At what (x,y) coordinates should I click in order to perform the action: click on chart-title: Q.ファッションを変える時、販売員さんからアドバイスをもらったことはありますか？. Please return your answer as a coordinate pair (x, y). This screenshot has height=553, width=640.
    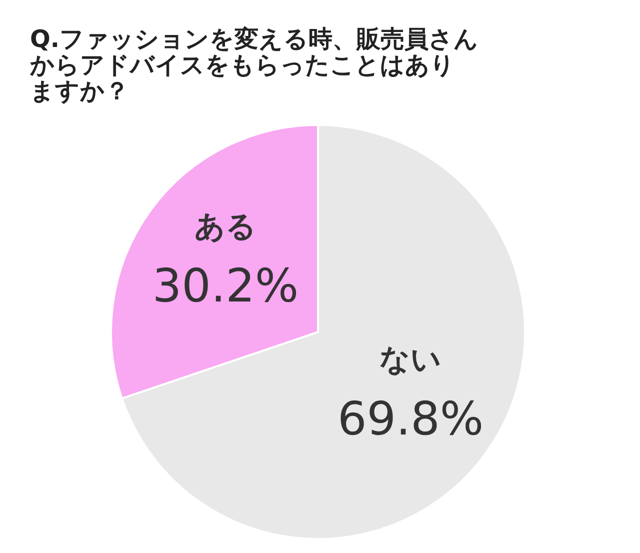
    Looking at the image, I should click on (254, 65).